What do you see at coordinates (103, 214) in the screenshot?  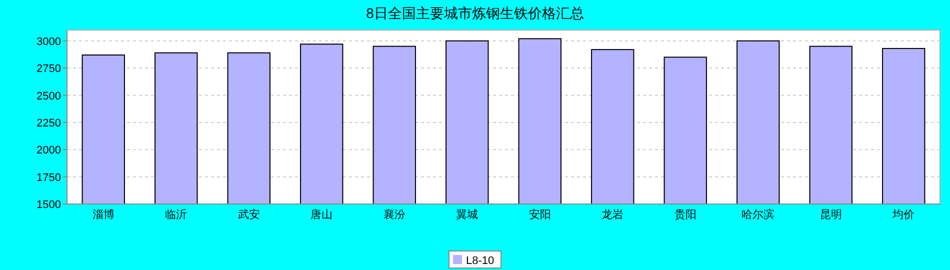 I see `x-tick-label: 淄博` at bounding box center [103, 214].